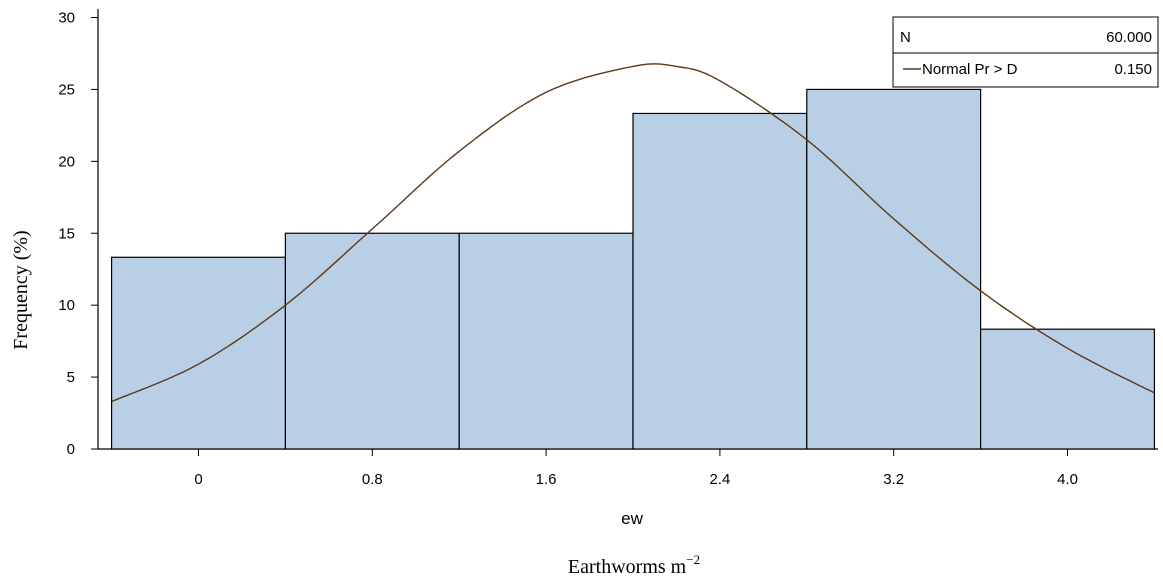  What do you see at coordinates (66, 233) in the screenshot?
I see `y-tick-label: 15` at bounding box center [66, 233].